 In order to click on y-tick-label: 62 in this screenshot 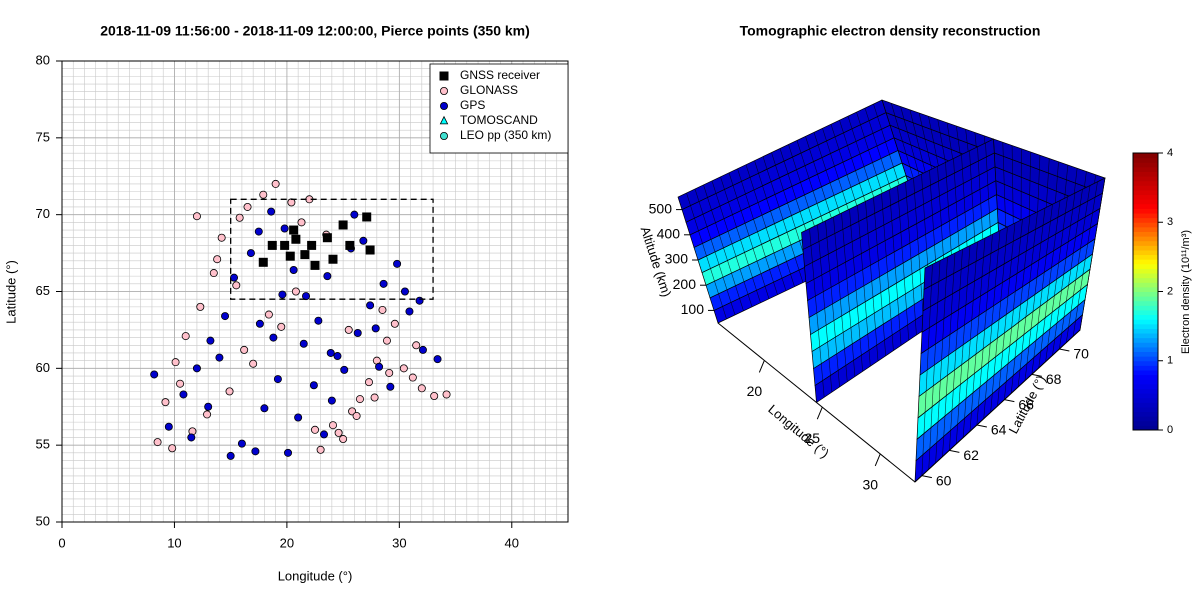, I will do `click(971, 455)`.